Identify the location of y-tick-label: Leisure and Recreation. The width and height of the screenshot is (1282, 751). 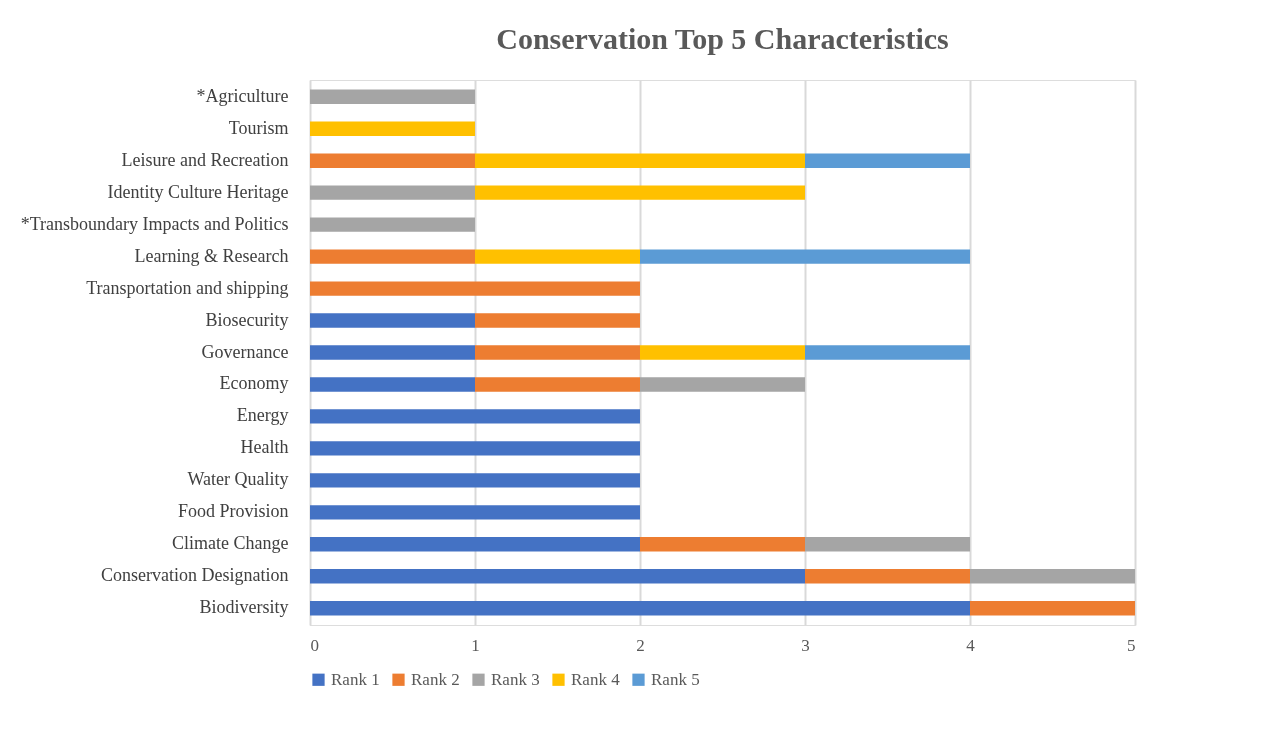
(205, 159).